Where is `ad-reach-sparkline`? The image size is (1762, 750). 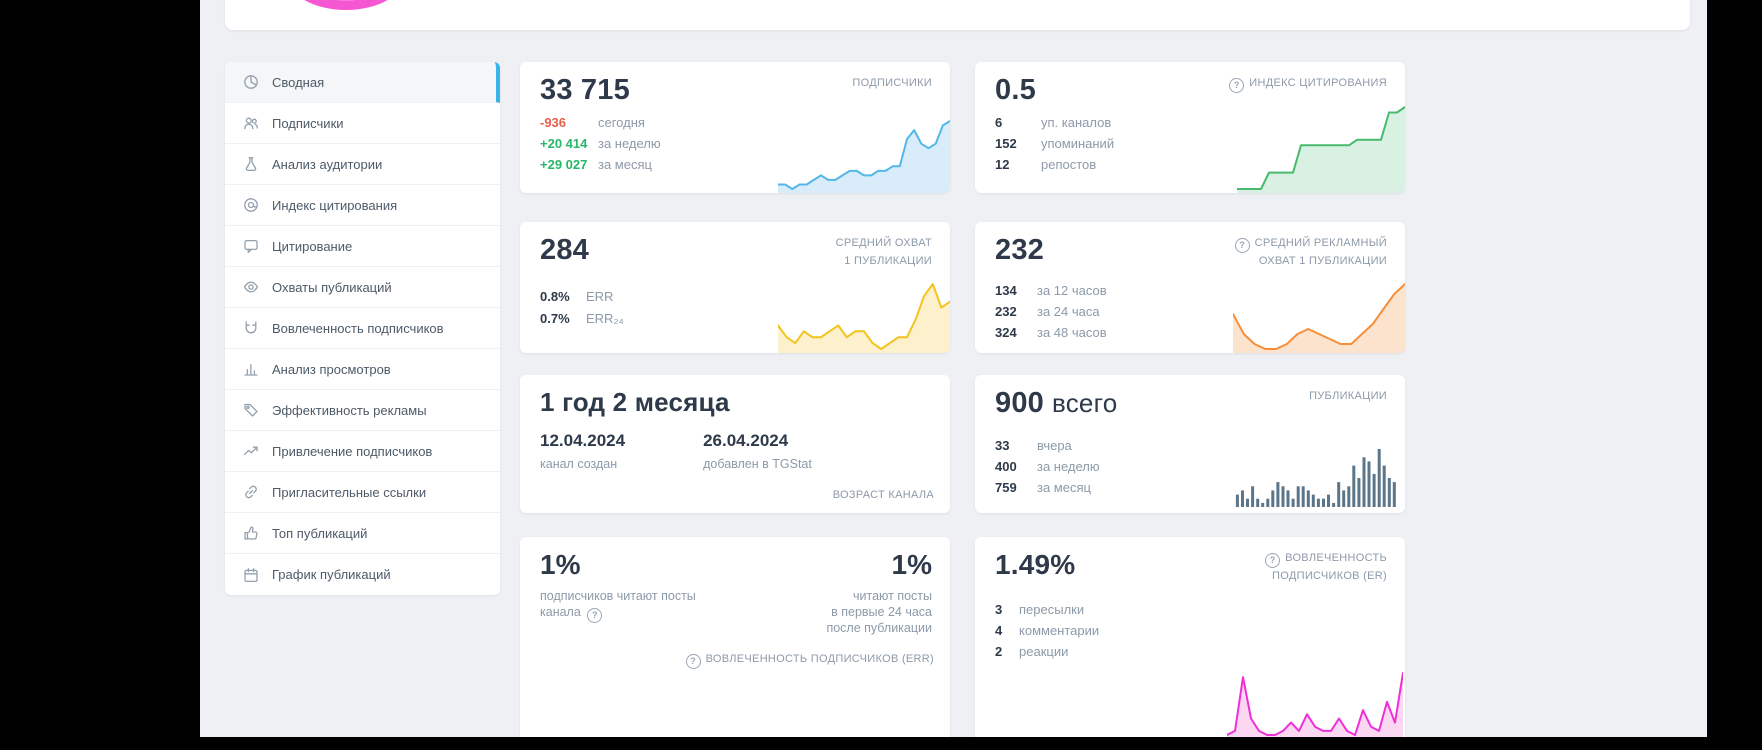 ad-reach-sparkline is located at coordinates (1319, 315).